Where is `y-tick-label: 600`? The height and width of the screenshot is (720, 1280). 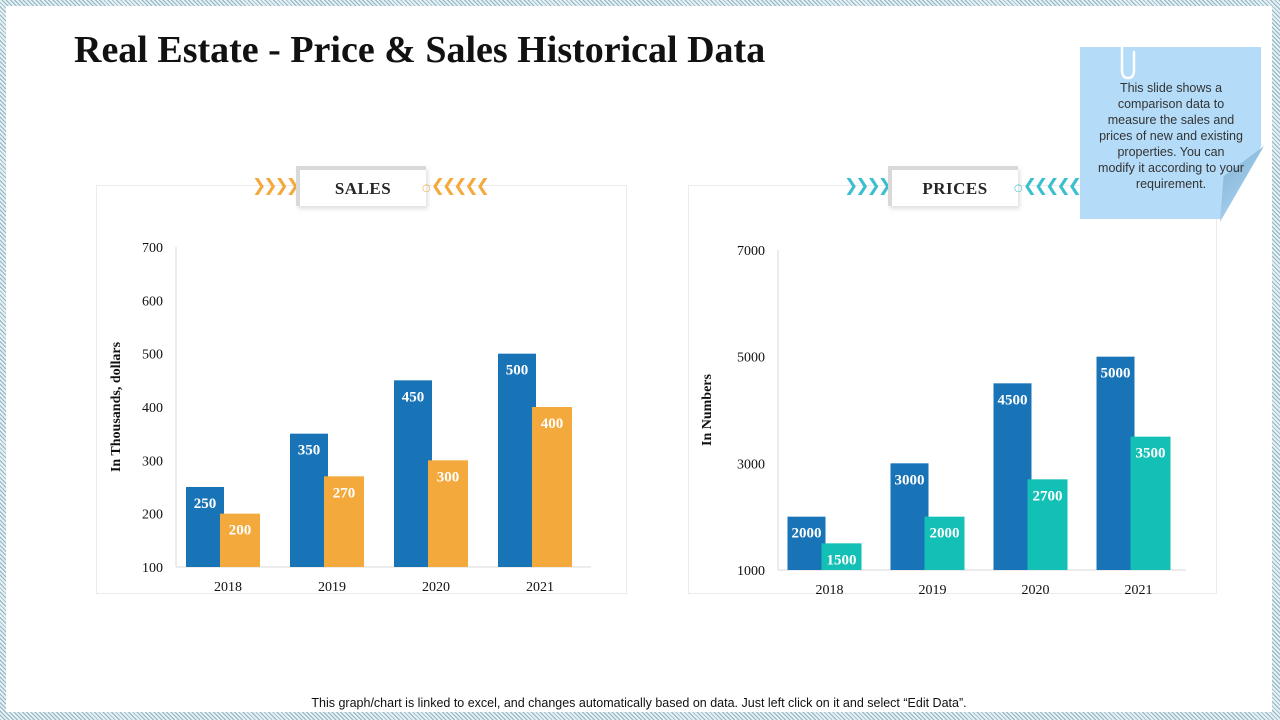
y-tick-label: 600 is located at coordinates (152, 301).